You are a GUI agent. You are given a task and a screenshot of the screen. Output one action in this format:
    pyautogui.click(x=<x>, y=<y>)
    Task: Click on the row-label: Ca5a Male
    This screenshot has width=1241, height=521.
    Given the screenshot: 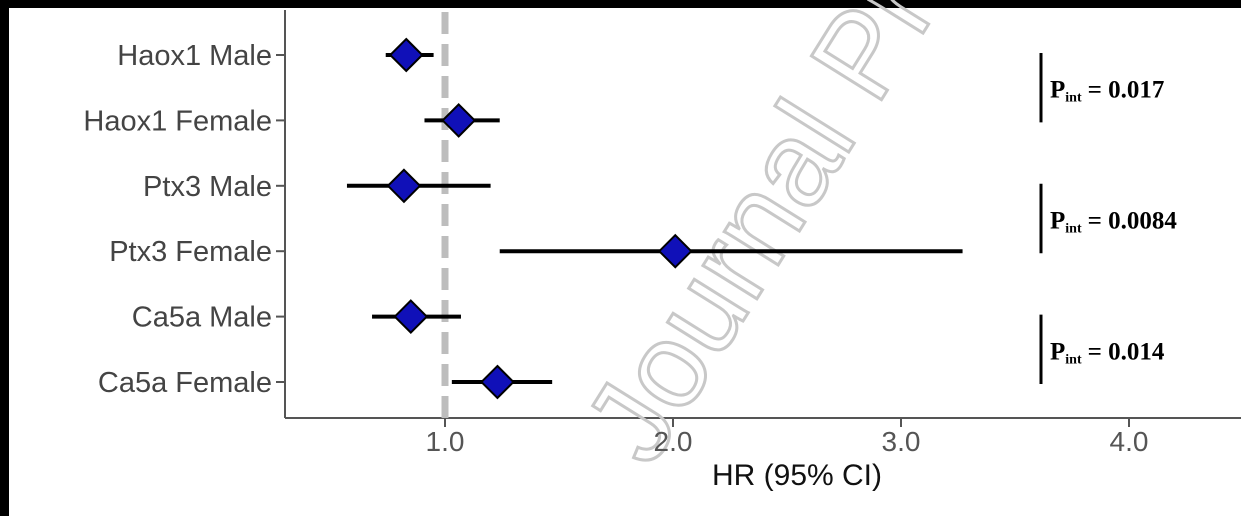 What is the action you would take?
    pyautogui.click(x=202, y=318)
    